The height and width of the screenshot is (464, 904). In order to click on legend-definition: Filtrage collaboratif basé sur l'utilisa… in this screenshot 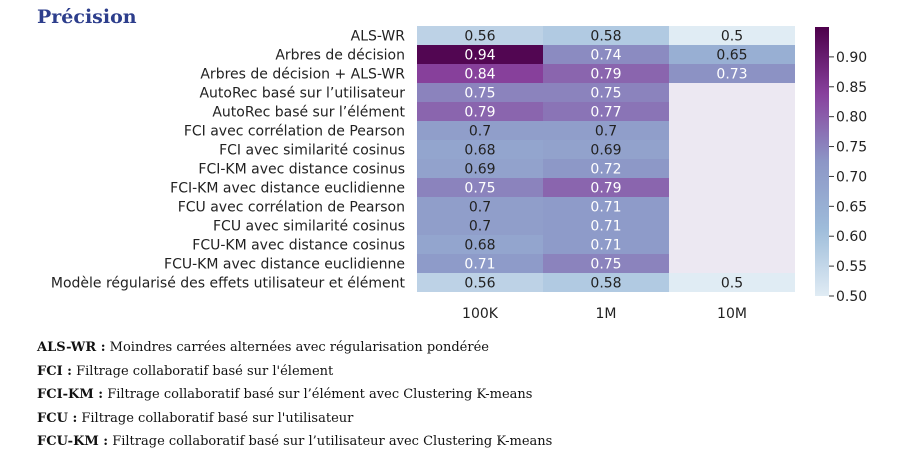, I will do `click(215, 418)`.